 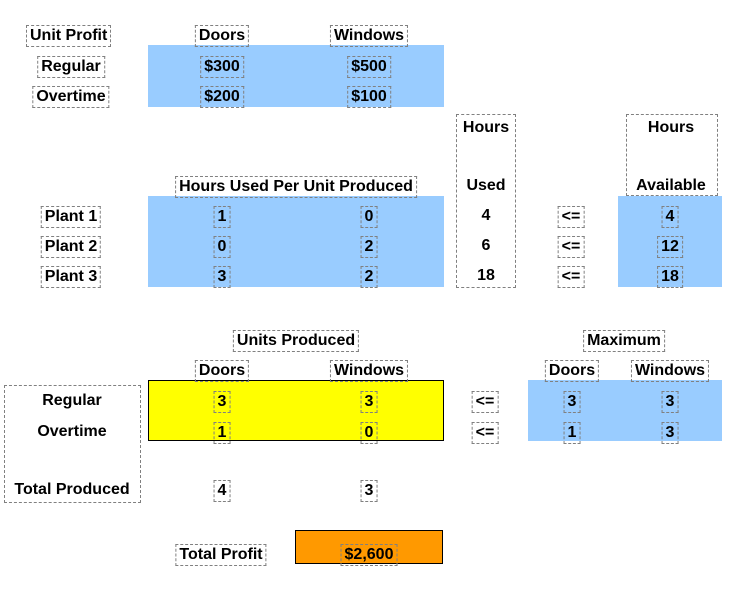 What do you see at coordinates (485, 433) in the screenshot?
I see `overtime-op: <=` at bounding box center [485, 433].